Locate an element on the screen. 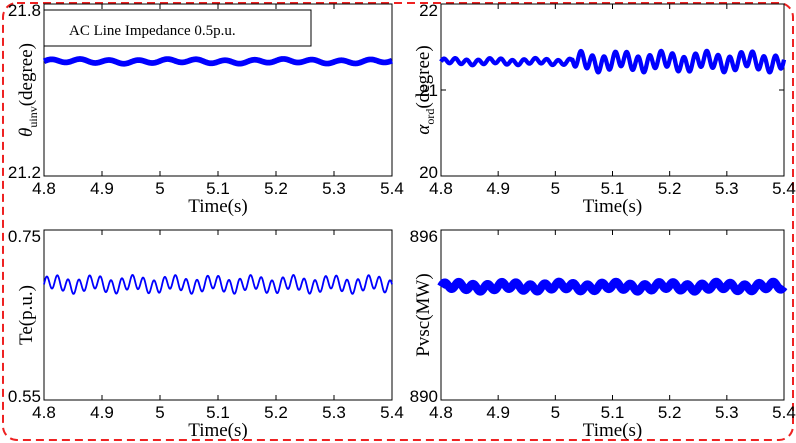 This screenshot has width=796, height=443. y-axis-title-main: Pvsc(MW) is located at coordinates (423, 314).